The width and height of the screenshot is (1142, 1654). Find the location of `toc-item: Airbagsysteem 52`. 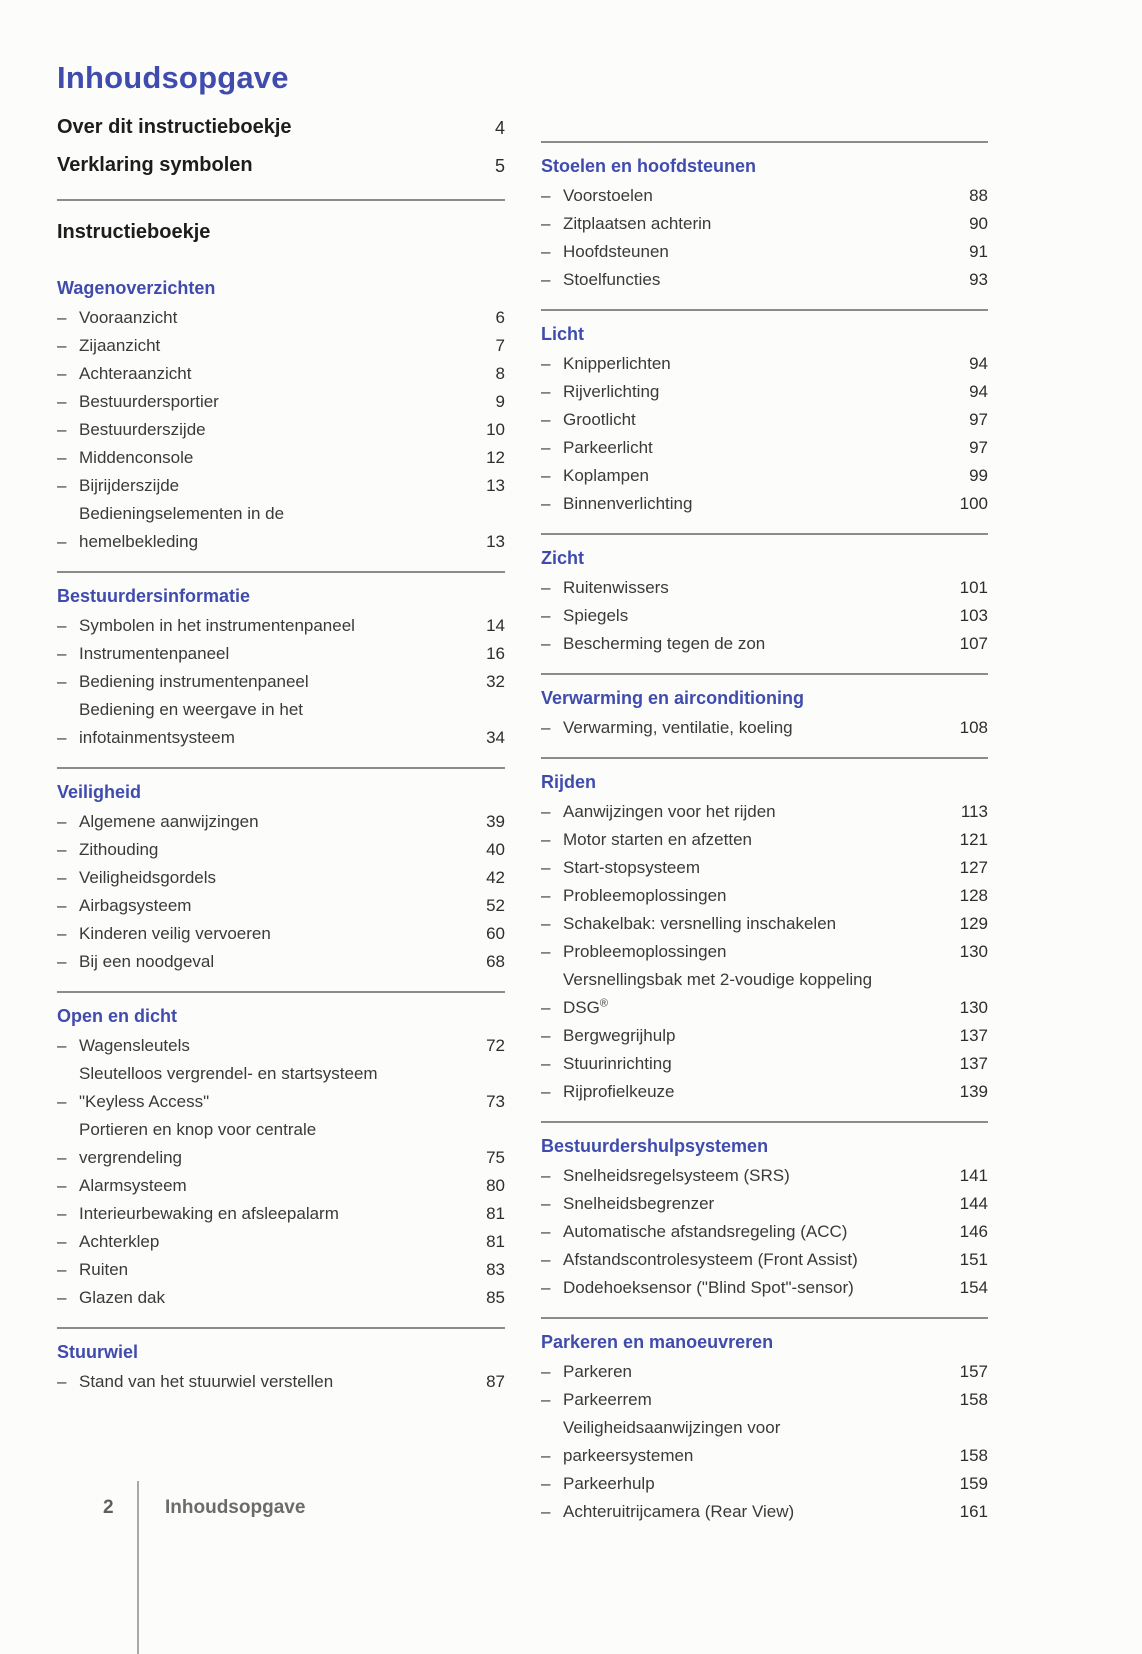

toc-item: Airbagsysteem 52 is located at coordinates (281, 906).